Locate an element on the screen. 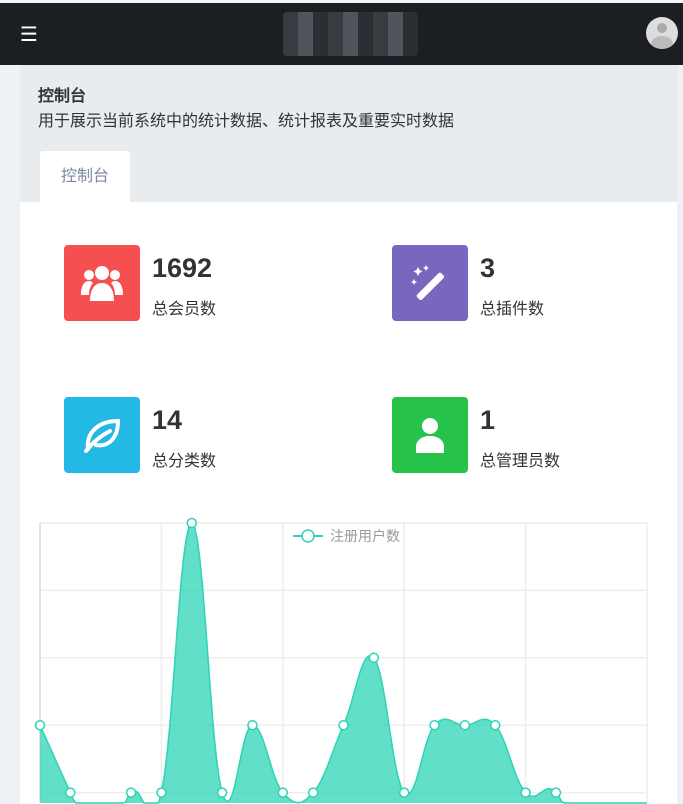  stat-members: 1692 总会员数 is located at coordinates (189, 283).